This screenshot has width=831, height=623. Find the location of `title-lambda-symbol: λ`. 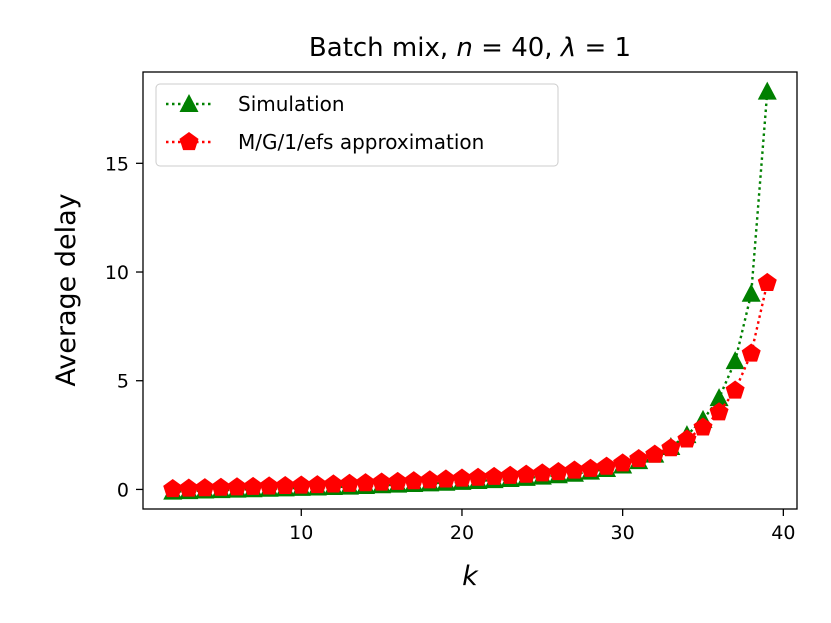

title-lambda-symbol: λ is located at coordinates (567, 48).